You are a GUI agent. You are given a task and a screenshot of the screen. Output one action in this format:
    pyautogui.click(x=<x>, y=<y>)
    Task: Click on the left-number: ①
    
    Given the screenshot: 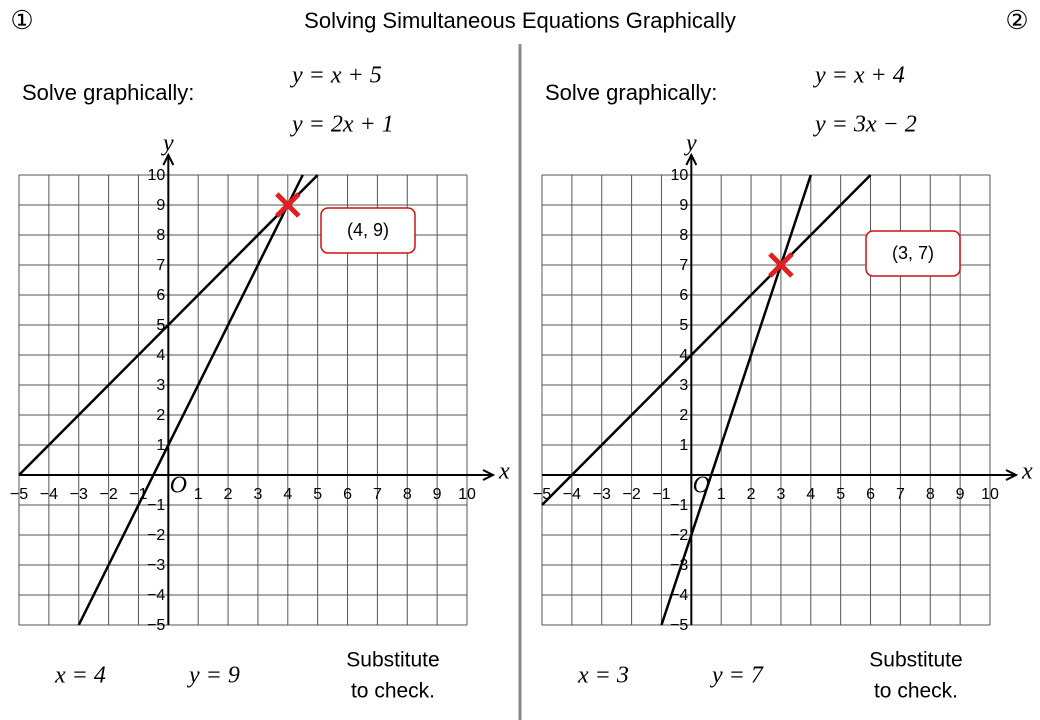 What is the action you would take?
    pyautogui.click(x=21, y=20)
    